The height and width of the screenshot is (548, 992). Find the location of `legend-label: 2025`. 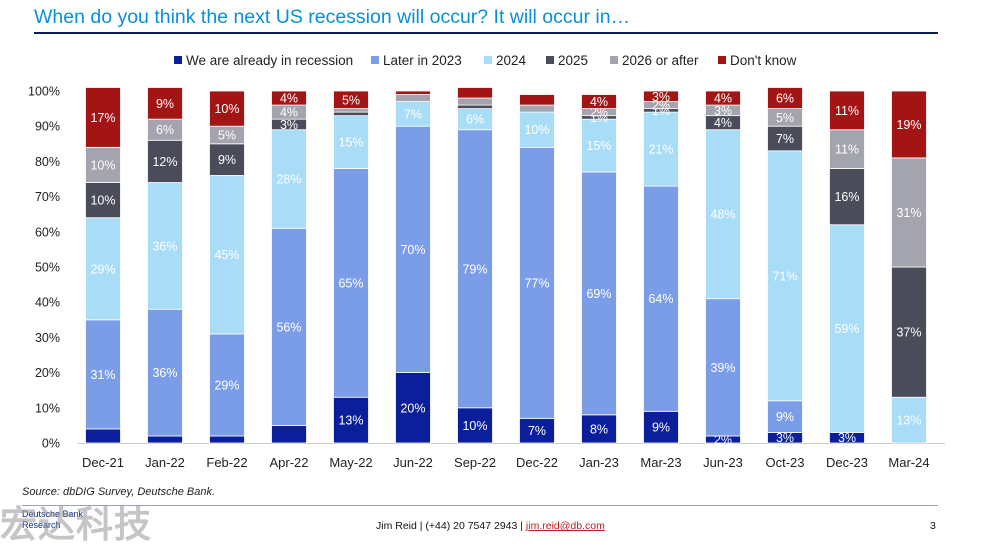

legend-label: 2025 is located at coordinates (573, 60).